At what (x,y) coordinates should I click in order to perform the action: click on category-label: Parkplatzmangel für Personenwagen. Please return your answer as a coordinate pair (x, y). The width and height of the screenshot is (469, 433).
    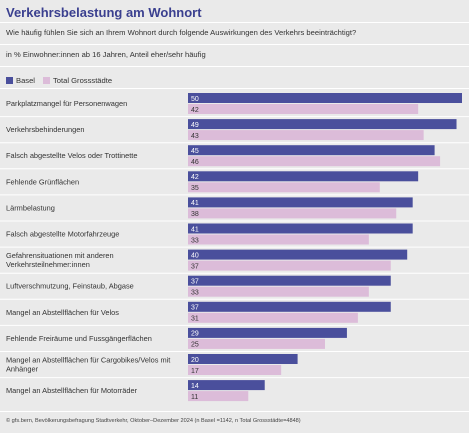
    Looking at the image, I should click on (66, 103).